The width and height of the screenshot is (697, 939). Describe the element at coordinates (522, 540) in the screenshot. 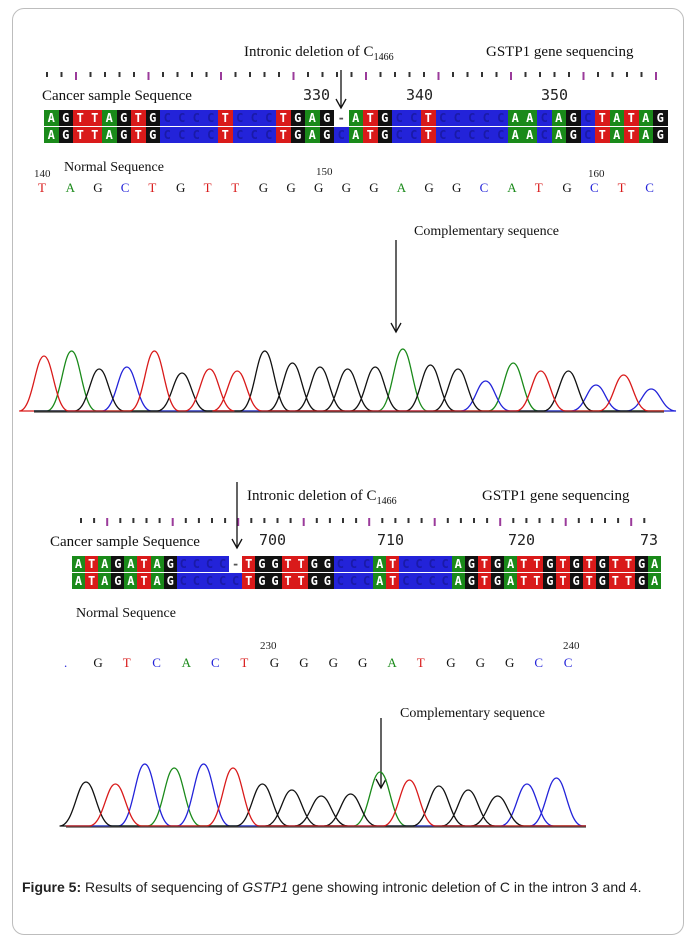

I see `ruler-number: 720` at that location.